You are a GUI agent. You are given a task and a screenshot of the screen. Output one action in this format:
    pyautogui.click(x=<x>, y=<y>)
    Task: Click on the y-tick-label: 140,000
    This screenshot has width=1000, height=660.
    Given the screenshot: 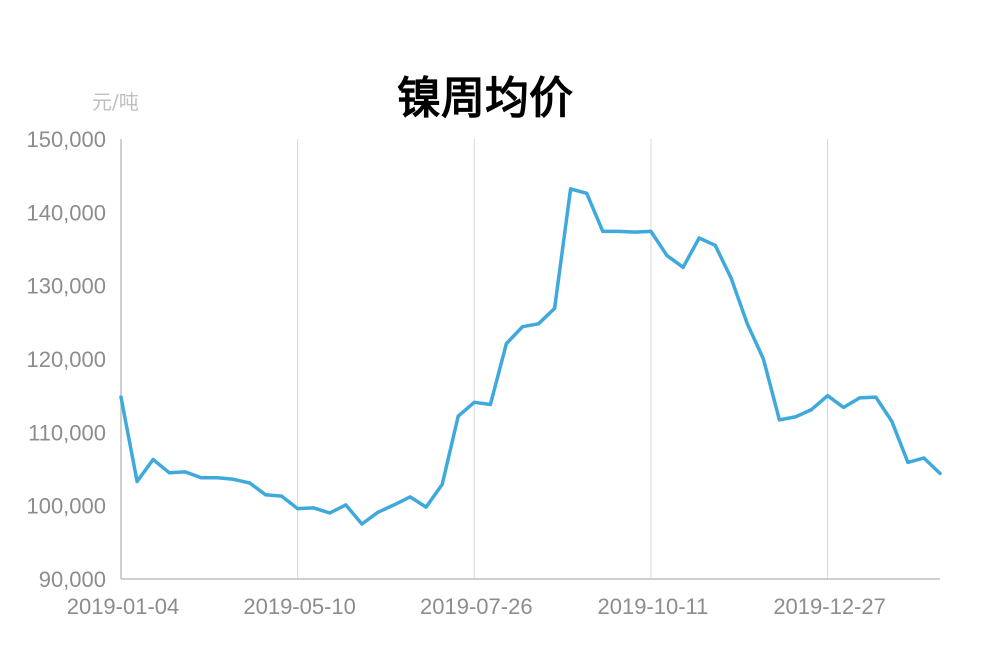 What is the action you would take?
    pyautogui.click(x=66, y=212)
    